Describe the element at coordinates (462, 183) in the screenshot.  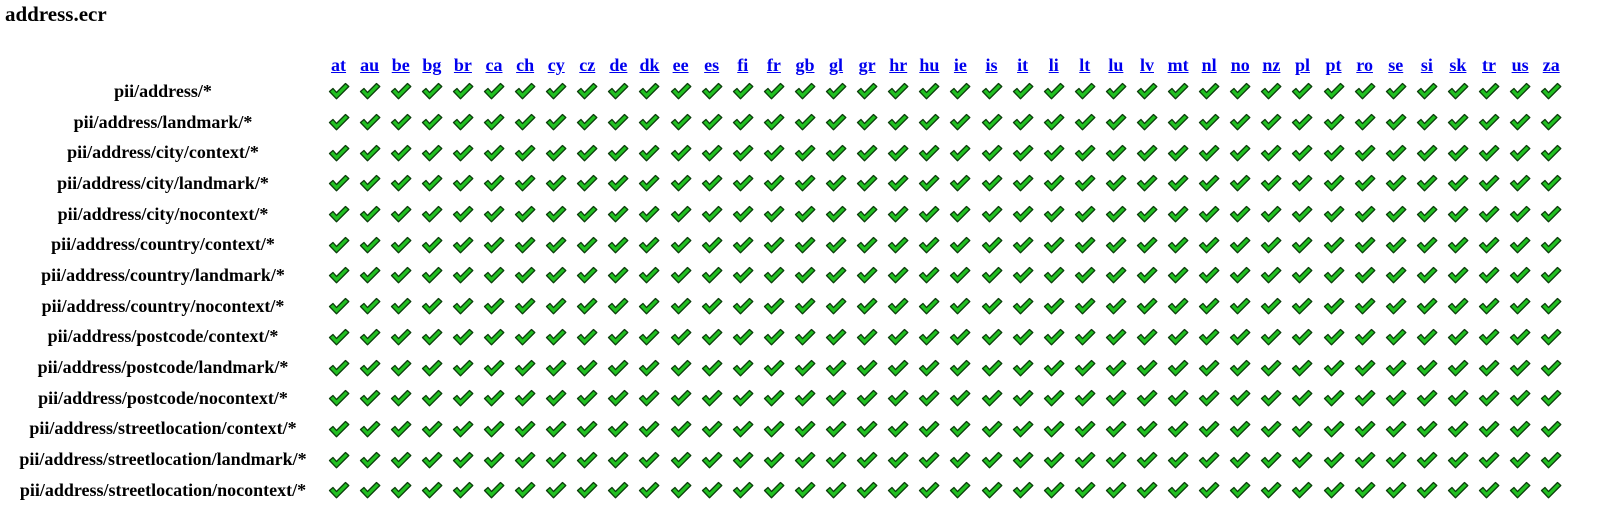
I see `status-cell-br` at that location.